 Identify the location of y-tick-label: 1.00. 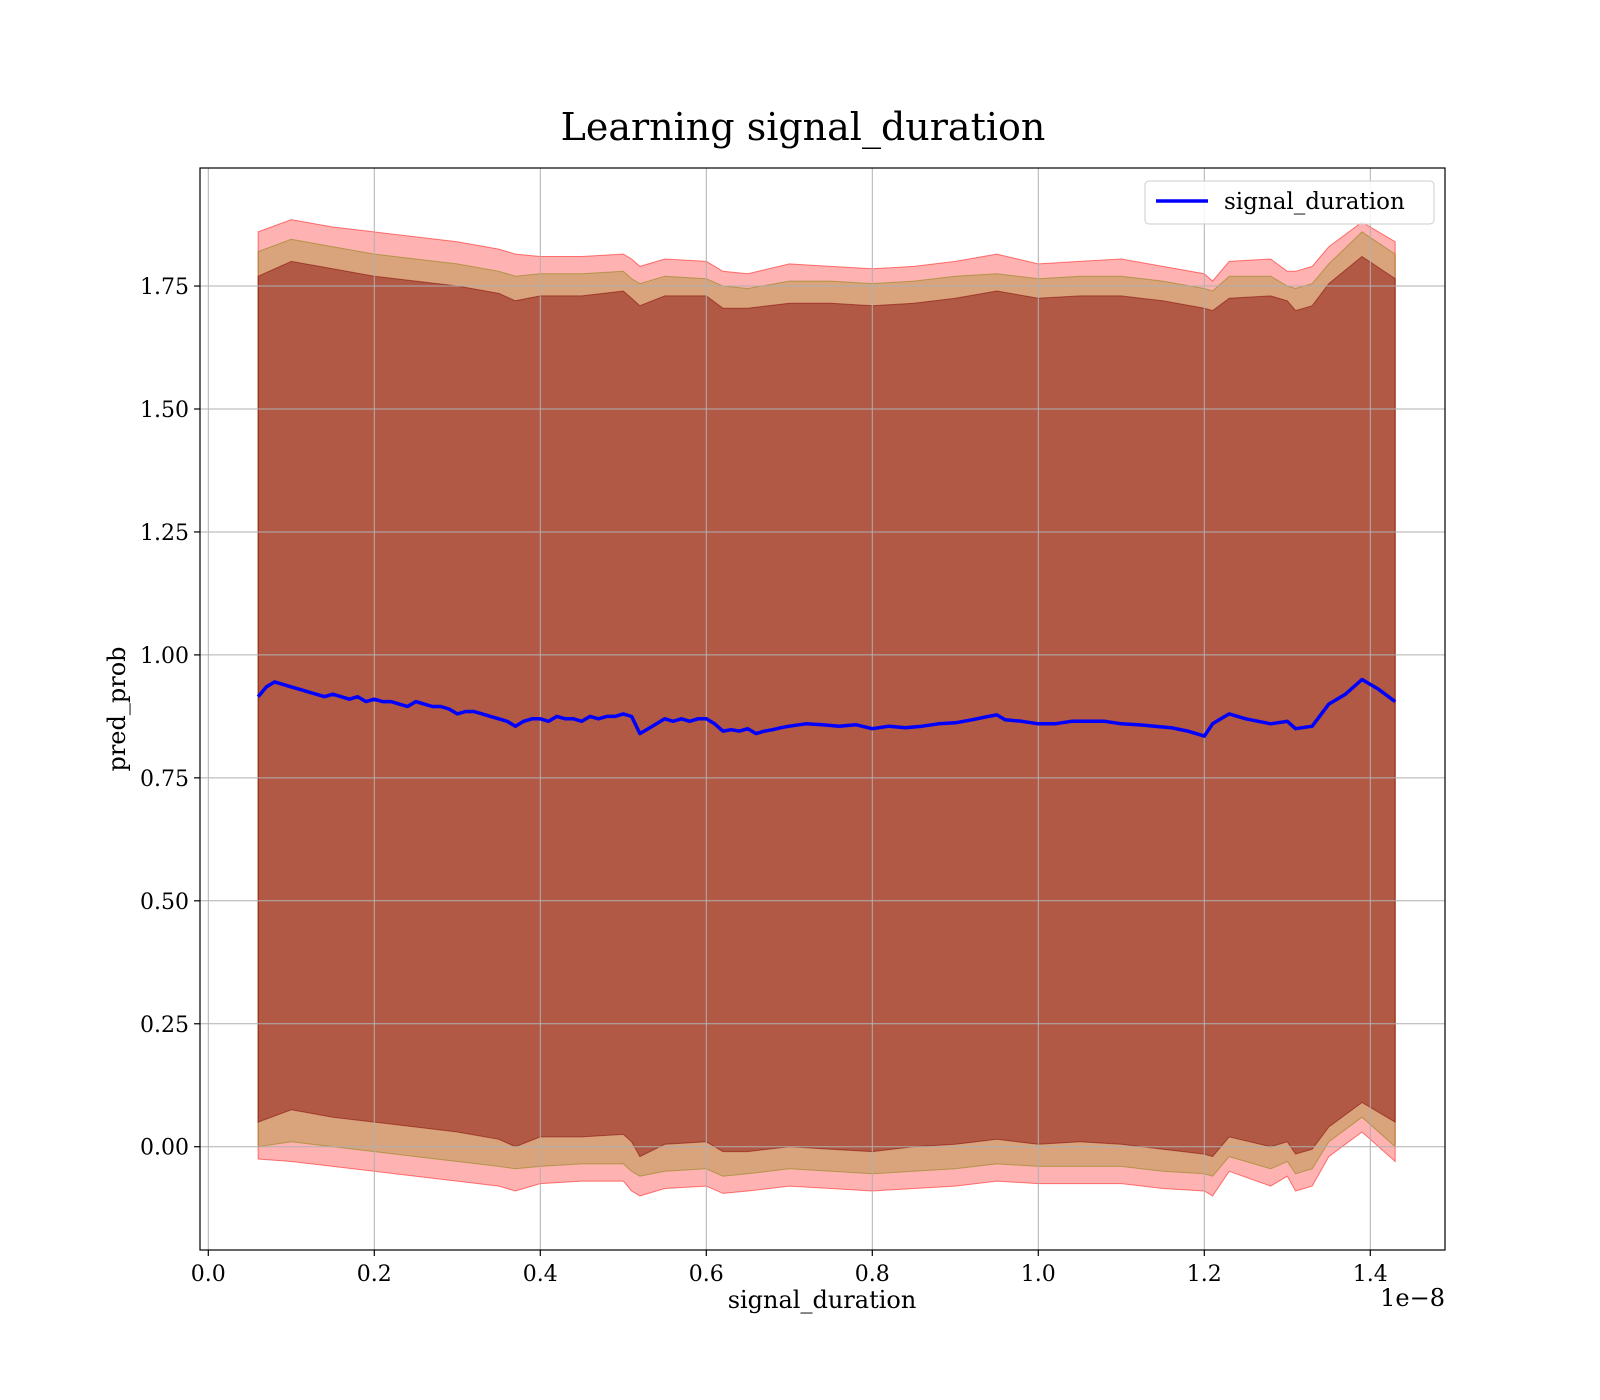
(164, 656).